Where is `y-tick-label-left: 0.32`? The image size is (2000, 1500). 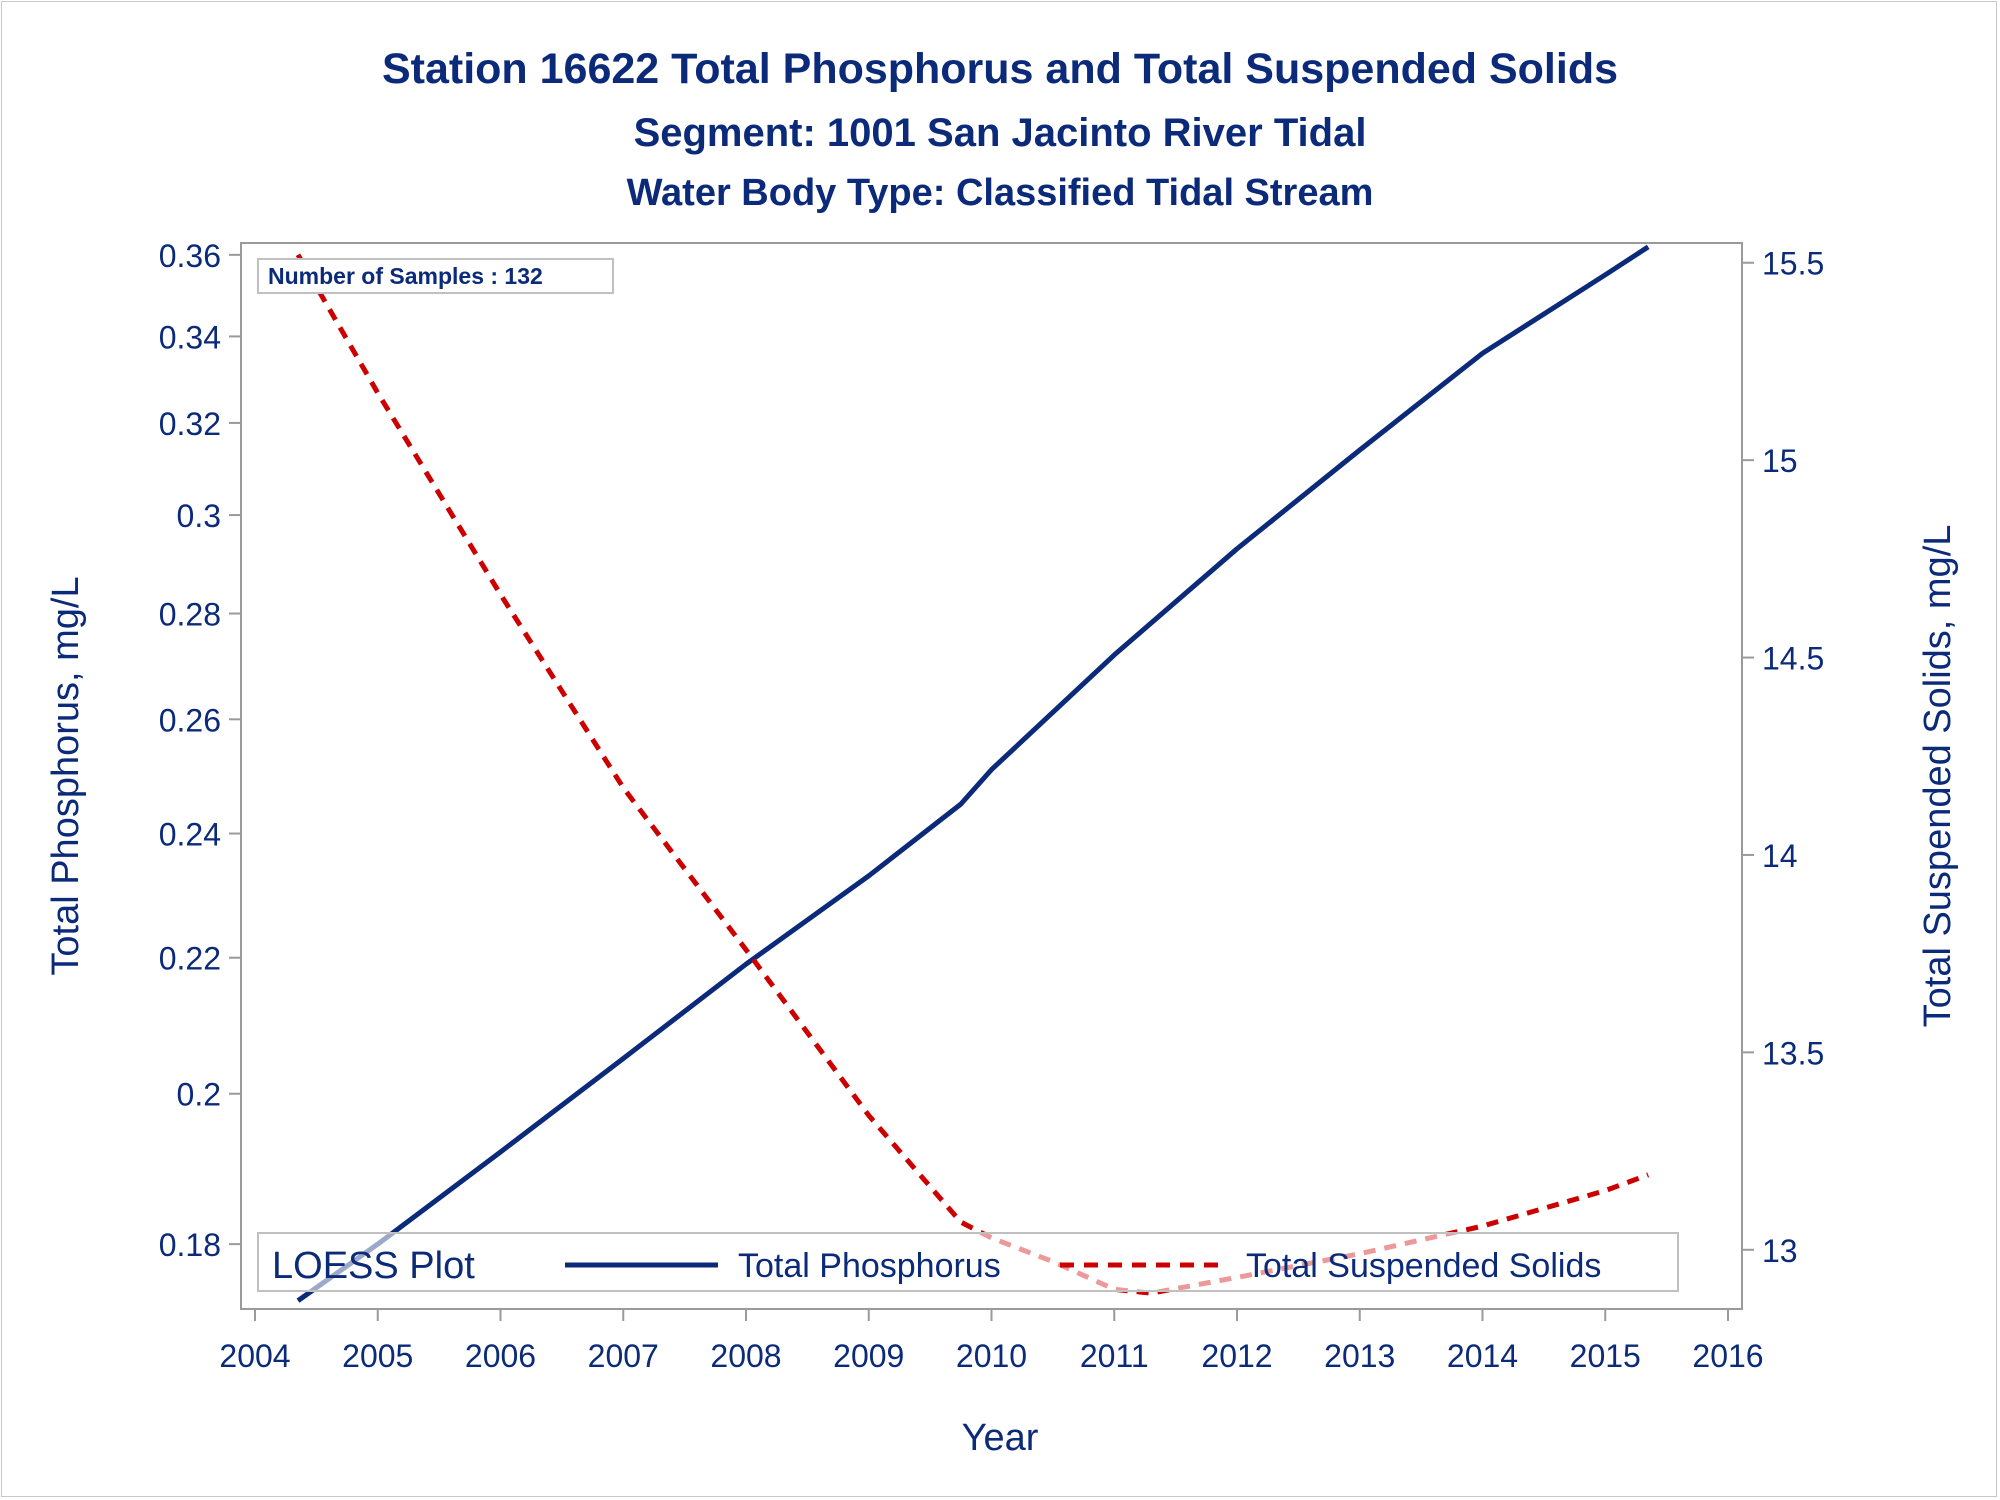 y-tick-label-left: 0.32 is located at coordinates (190, 424).